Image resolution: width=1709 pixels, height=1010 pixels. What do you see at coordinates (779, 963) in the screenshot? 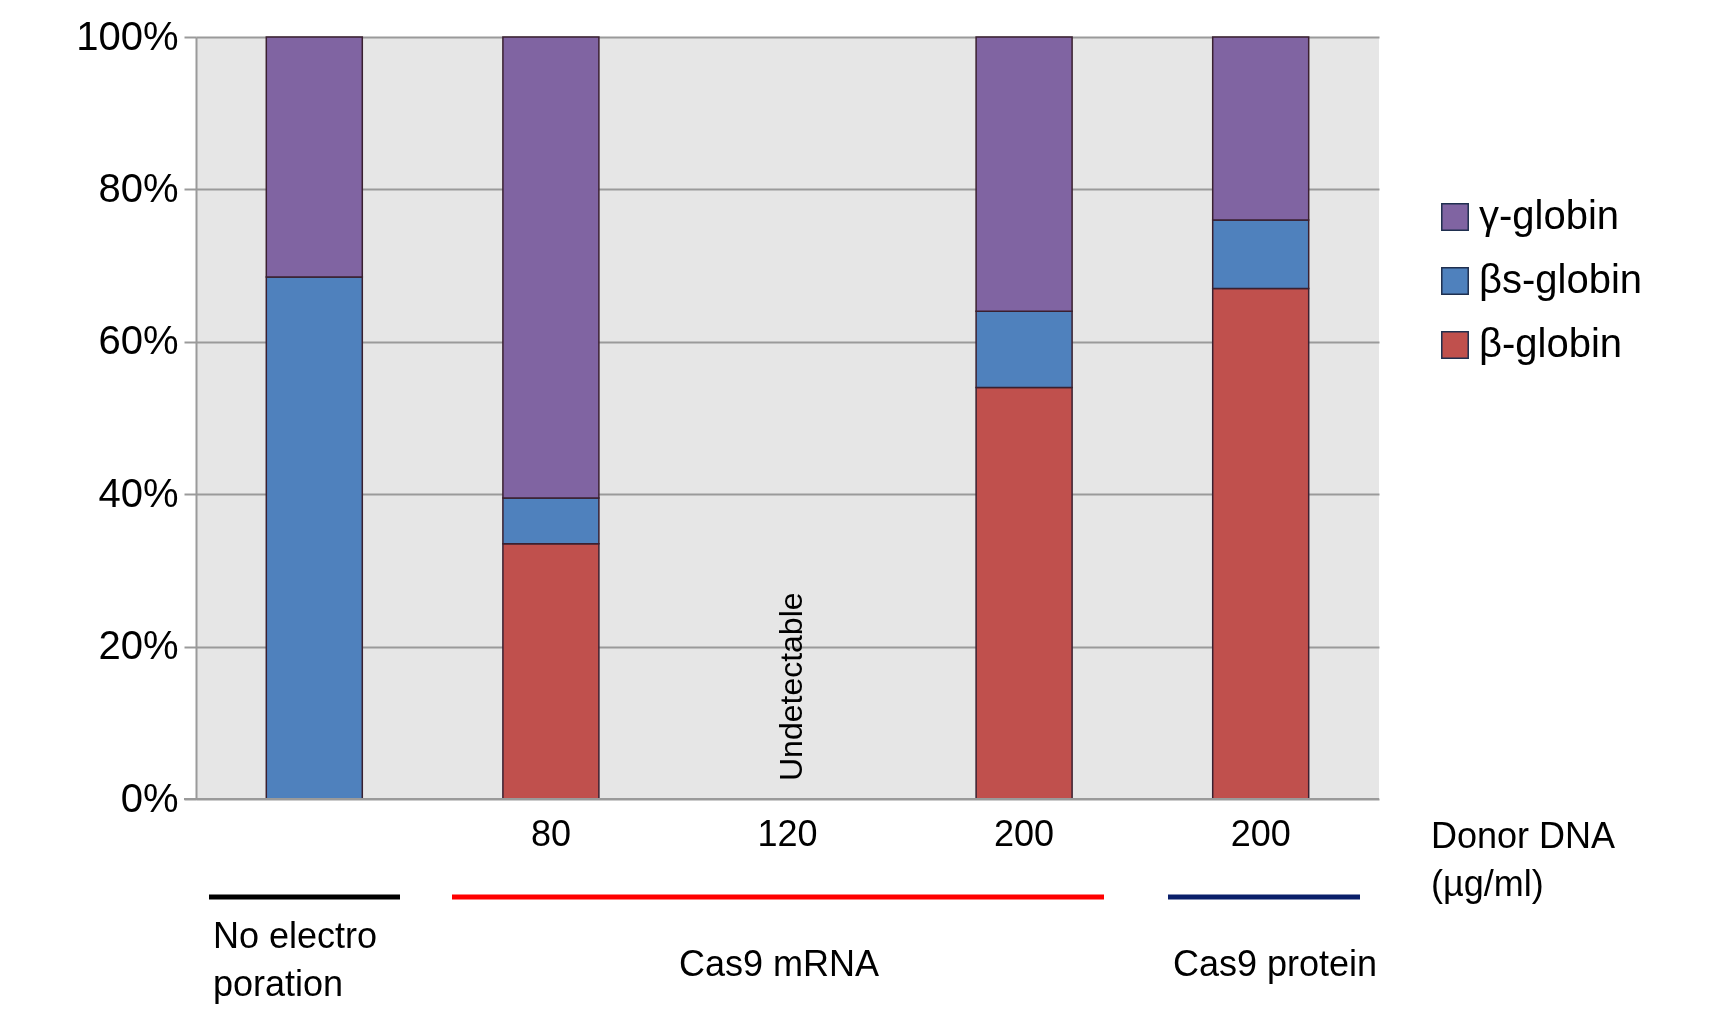
I see `text: Cas9 mRNA` at bounding box center [779, 963].